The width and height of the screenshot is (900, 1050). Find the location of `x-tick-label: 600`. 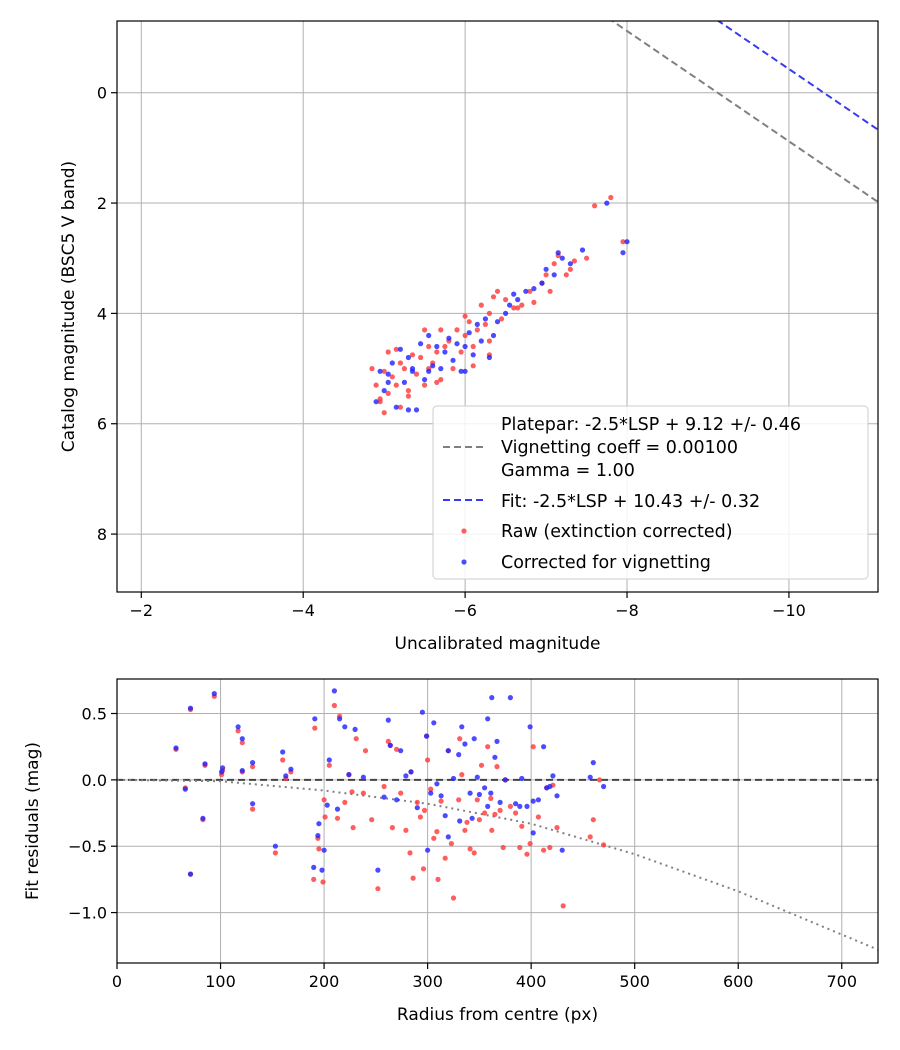

x-tick-label: 600 is located at coordinates (738, 981).